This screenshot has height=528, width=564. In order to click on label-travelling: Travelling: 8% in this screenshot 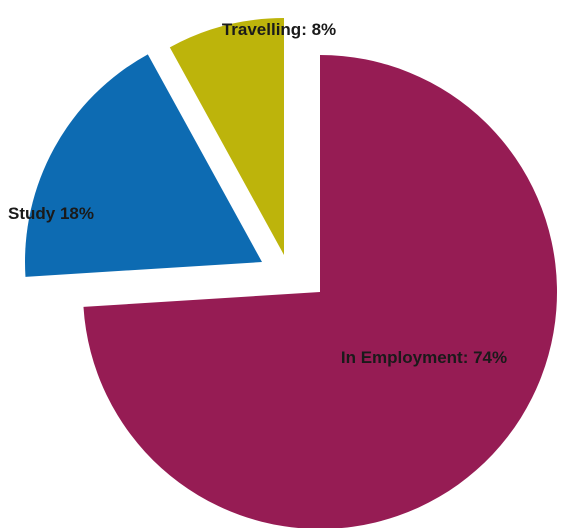, I will do `click(279, 29)`.